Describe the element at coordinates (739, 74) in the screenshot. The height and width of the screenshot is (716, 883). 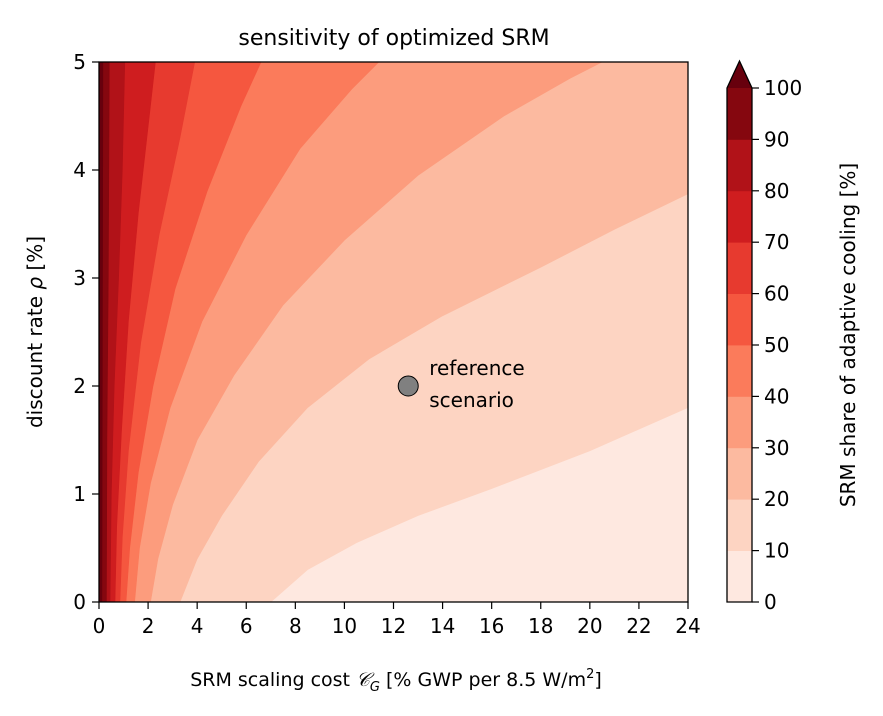
I see `colorbar-extend-arrow` at that location.